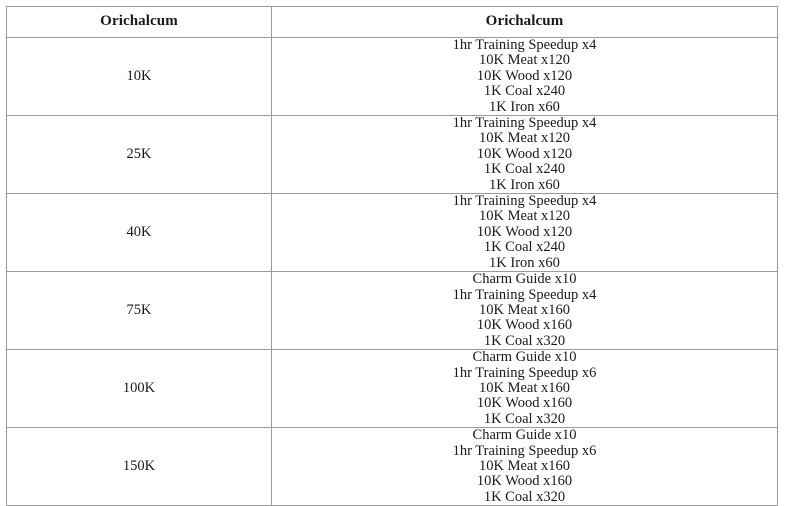 This screenshot has width=785, height=506. What do you see at coordinates (525, 22) in the screenshot?
I see `column-header-rewards: Orichalcum` at bounding box center [525, 22].